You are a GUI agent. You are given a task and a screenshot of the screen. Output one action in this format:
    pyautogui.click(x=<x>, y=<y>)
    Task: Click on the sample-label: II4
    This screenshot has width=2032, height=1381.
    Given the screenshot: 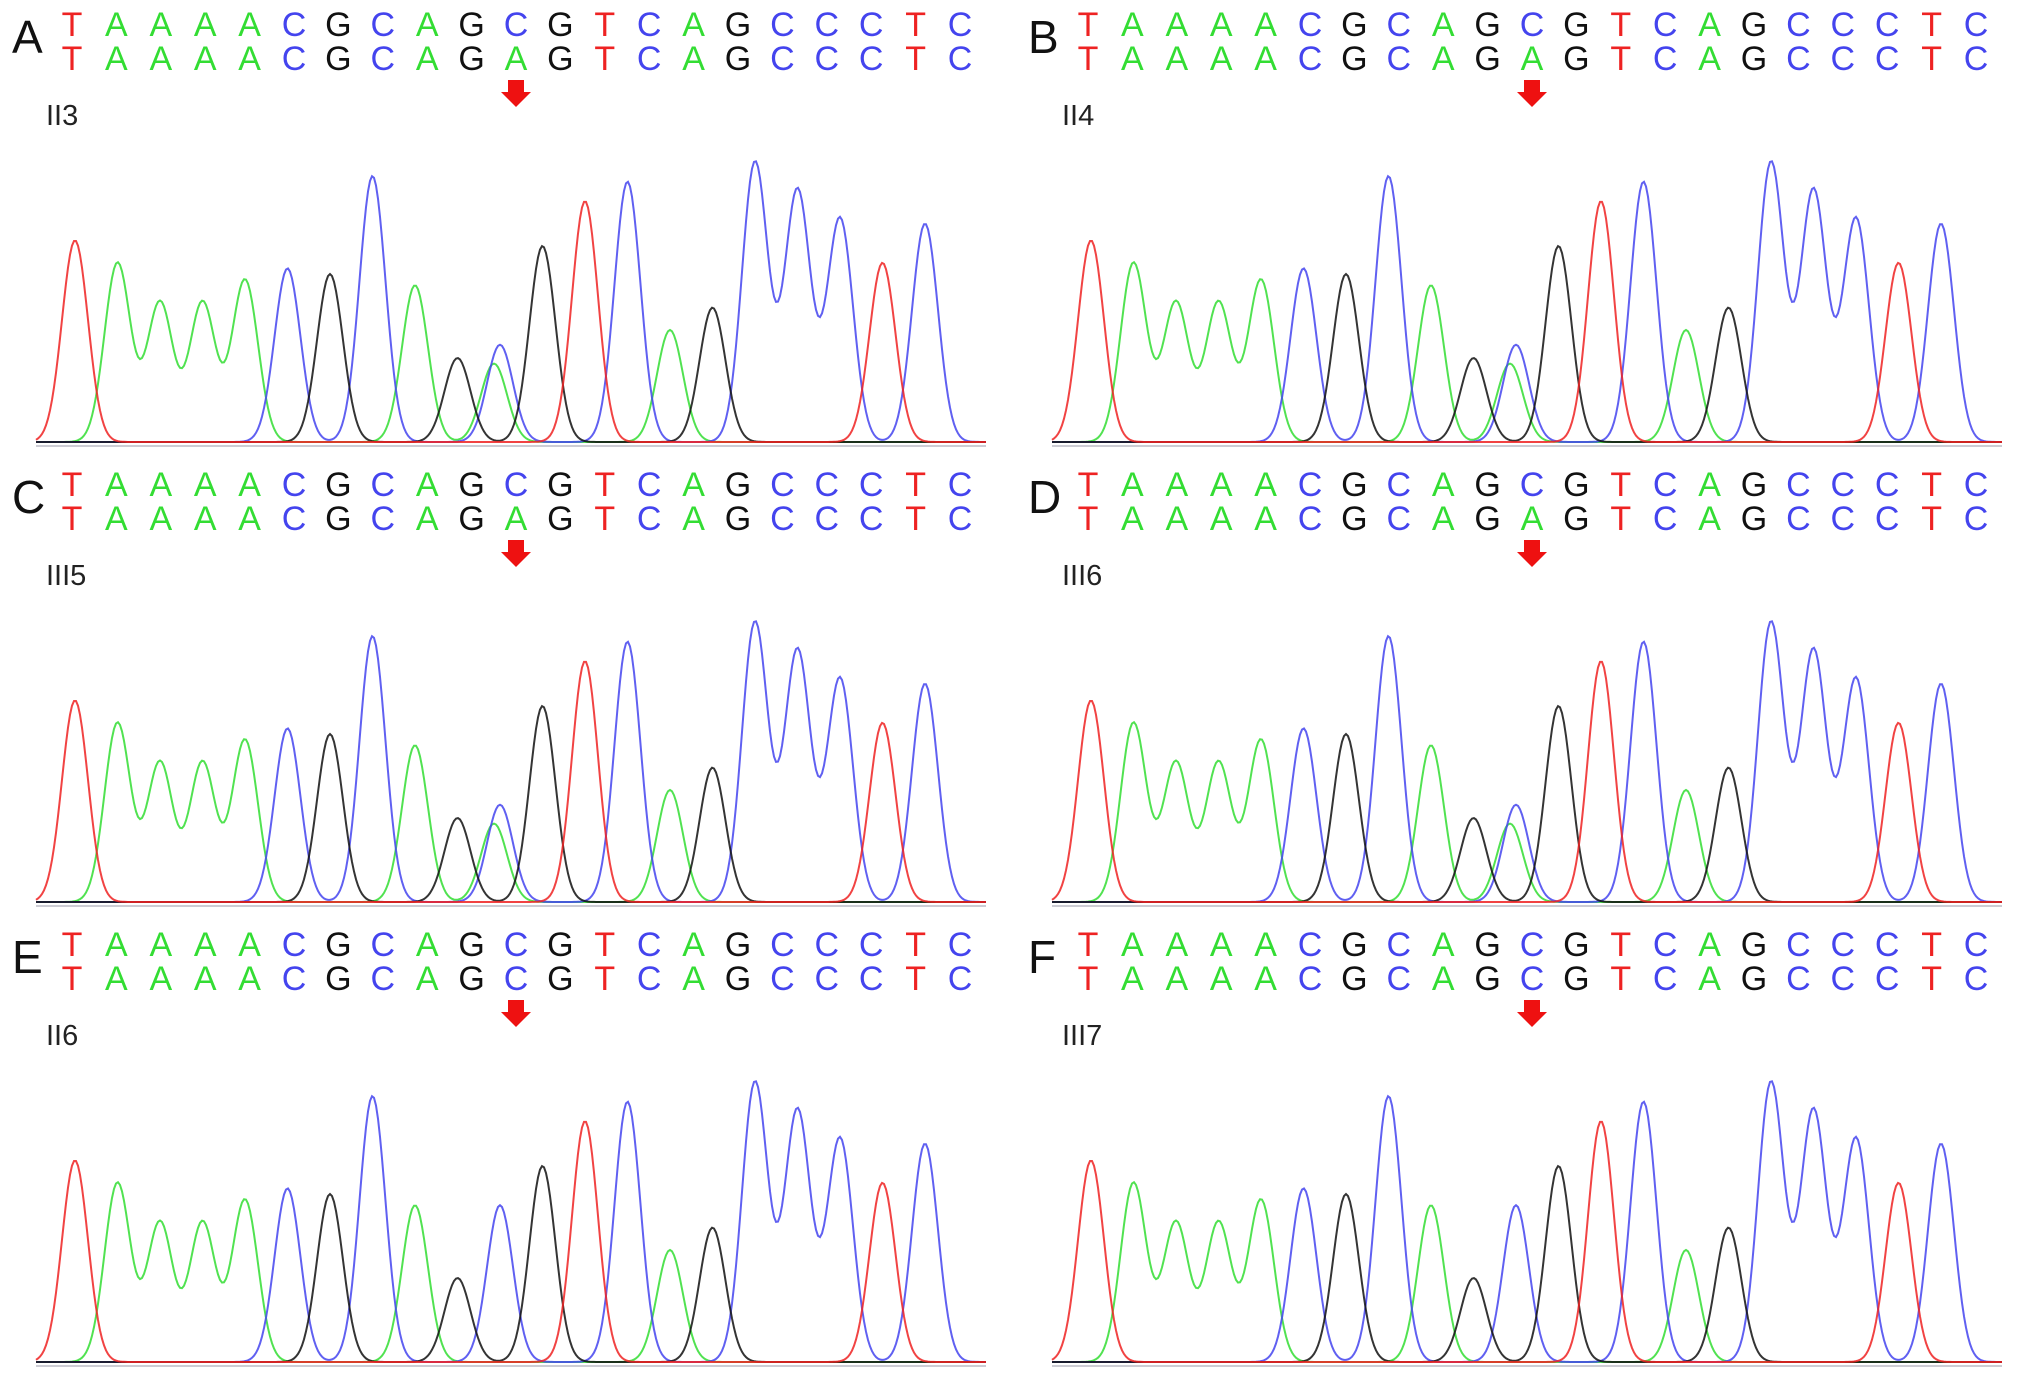 What is the action you would take?
    pyautogui.click(x=1078, y=116)
    